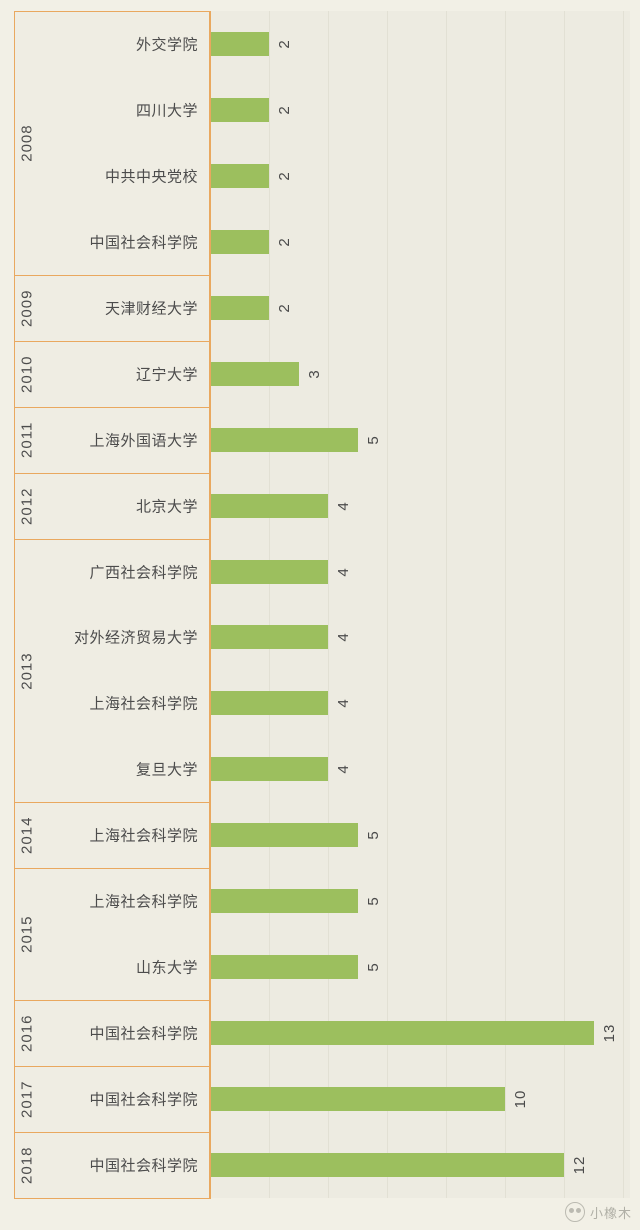 The image size is (640, 1230). Describe the element at coordinates (143, 441) in the screenshot. I see `category-label: 上海外国语大学` at that location.